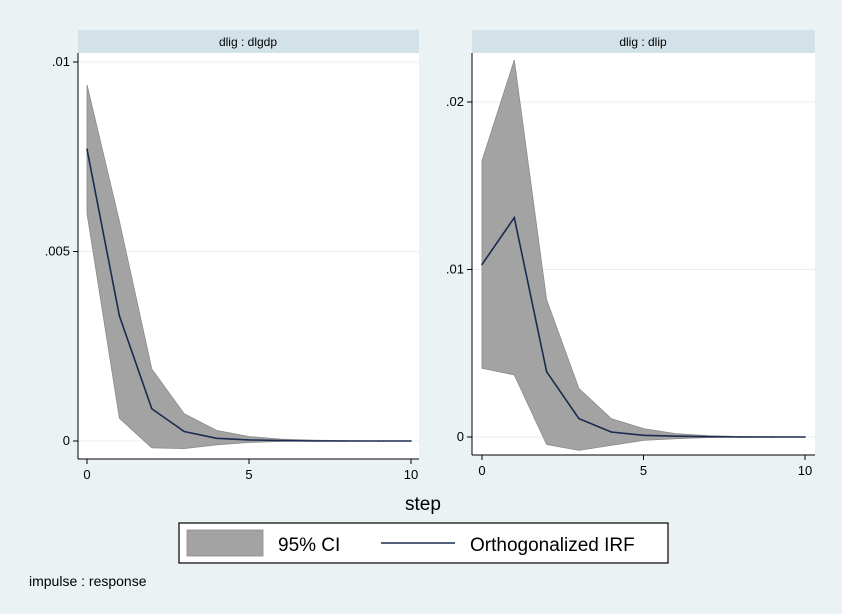 This screenshot has height=614, width=842. Describe the element at coordinates (643, 326) in the screenshot. I see `irf-line` at that location.